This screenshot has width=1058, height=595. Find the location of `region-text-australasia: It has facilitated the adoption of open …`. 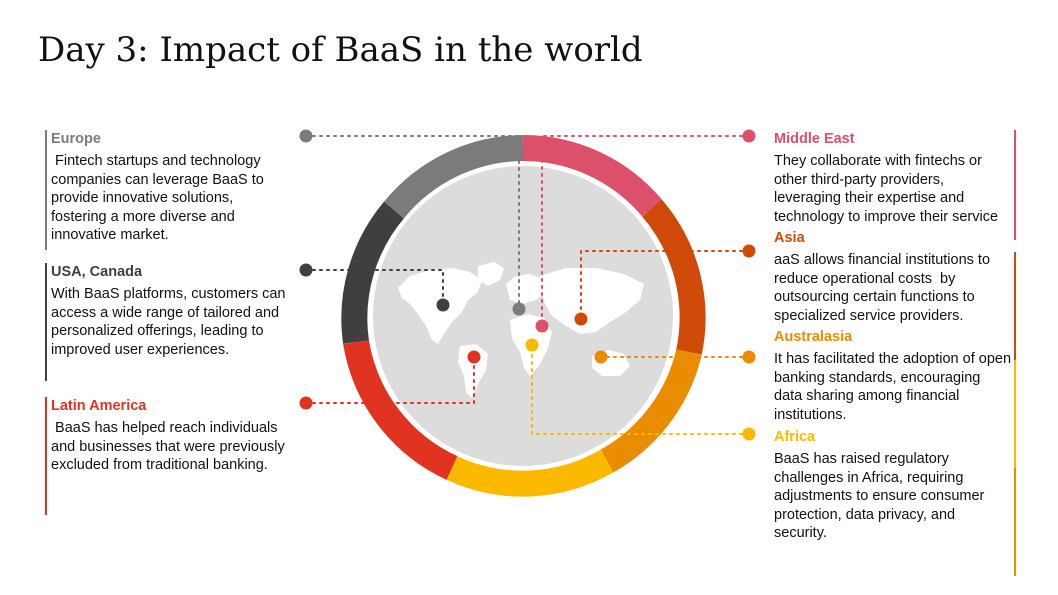

region-text-australasia: It has facilitated the adoption of open … is located at coordinates (893, 387).